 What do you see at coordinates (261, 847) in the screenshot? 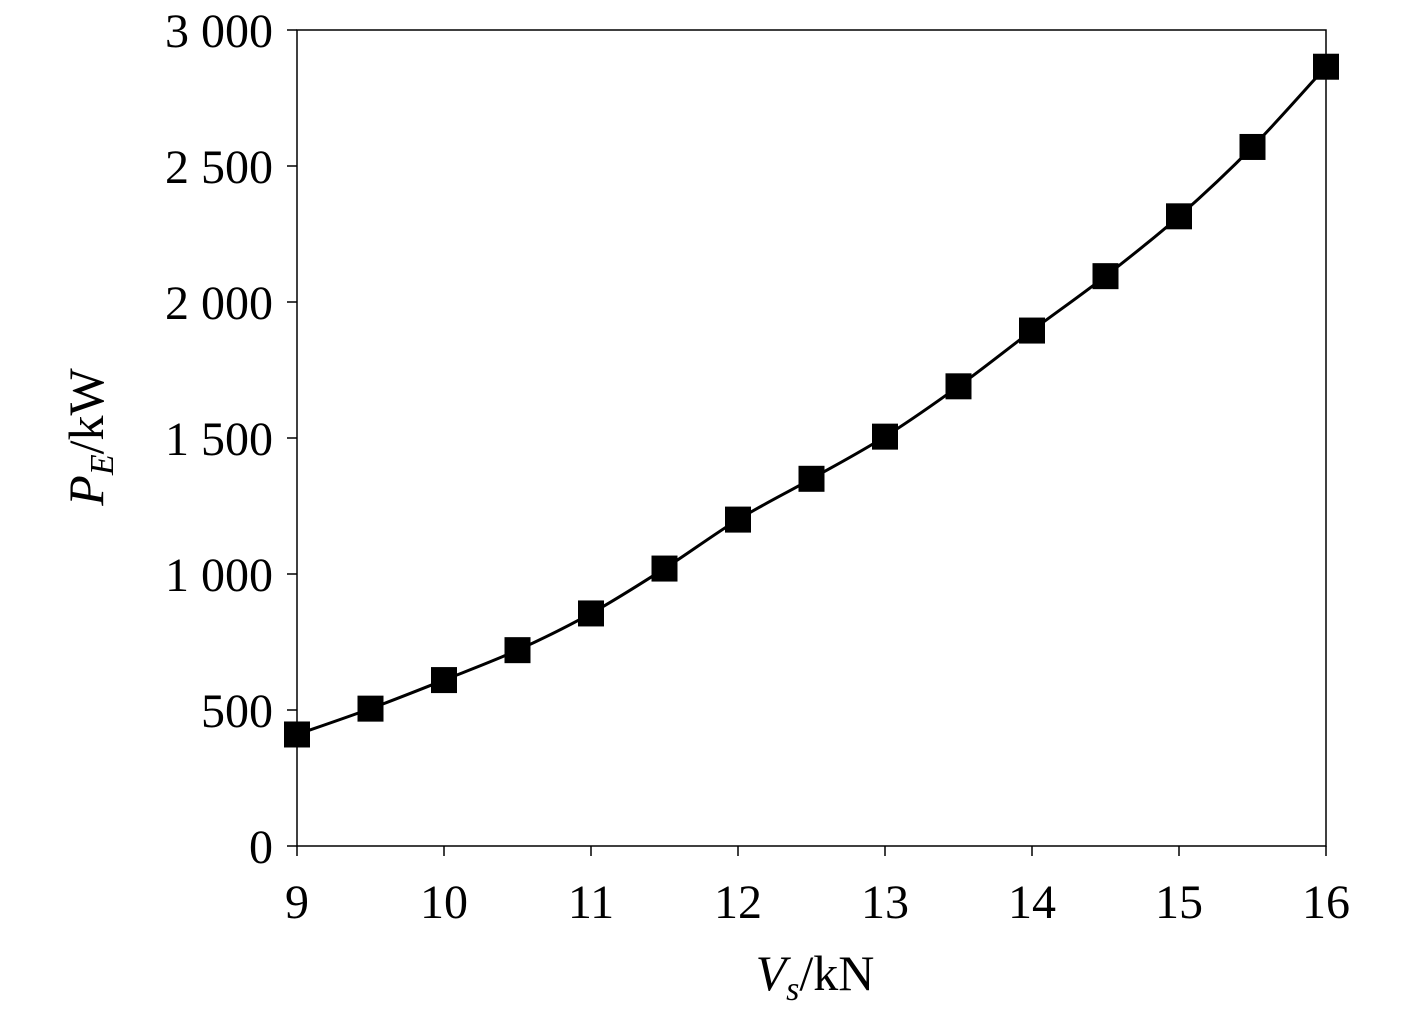
I see `y-tick-label: 0` at bounding box center [261, 847].